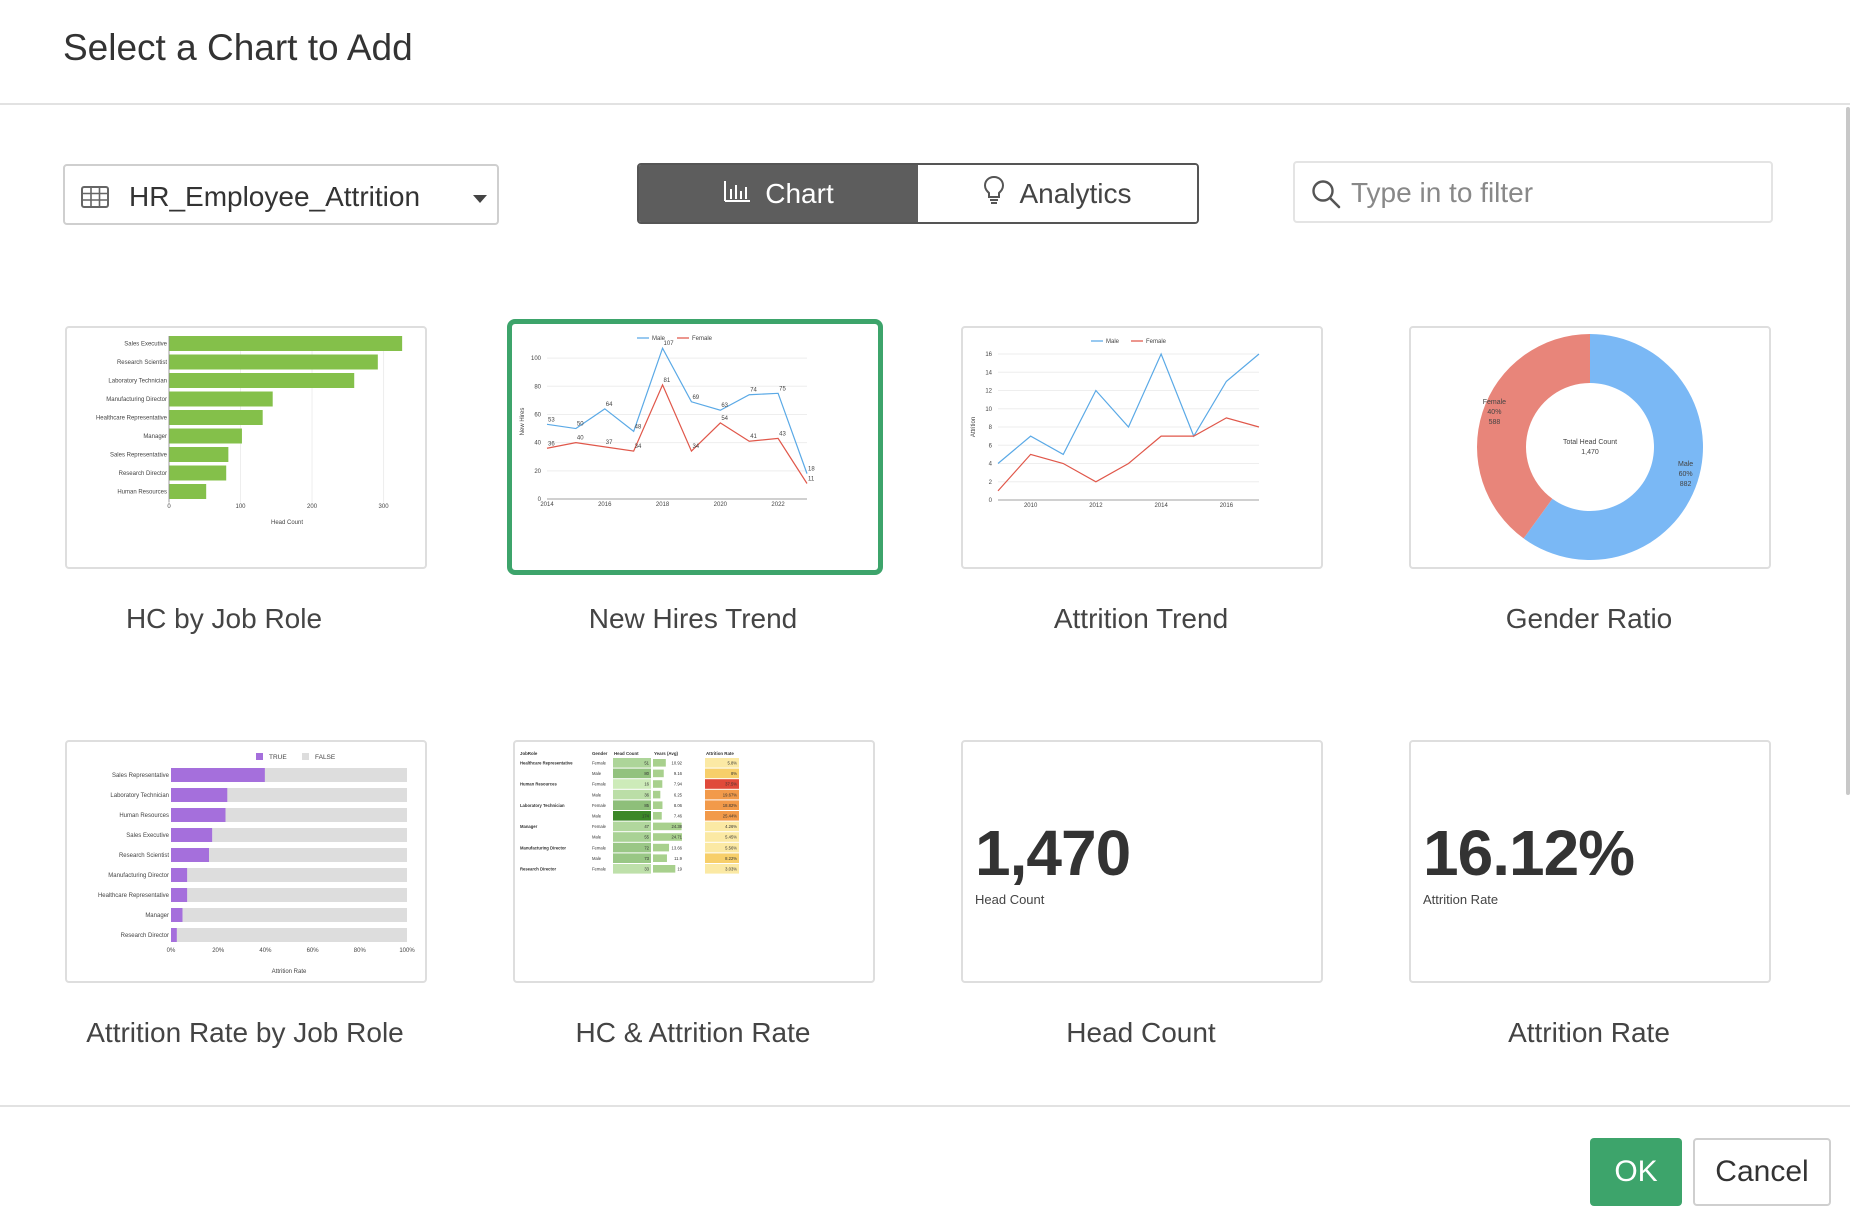  I want to click on table-cell: 6.25, so click(678, 794).